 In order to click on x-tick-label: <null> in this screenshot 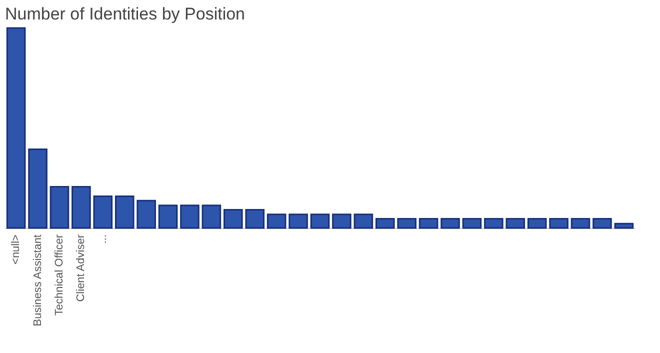, I will do `click(16, 249)`.